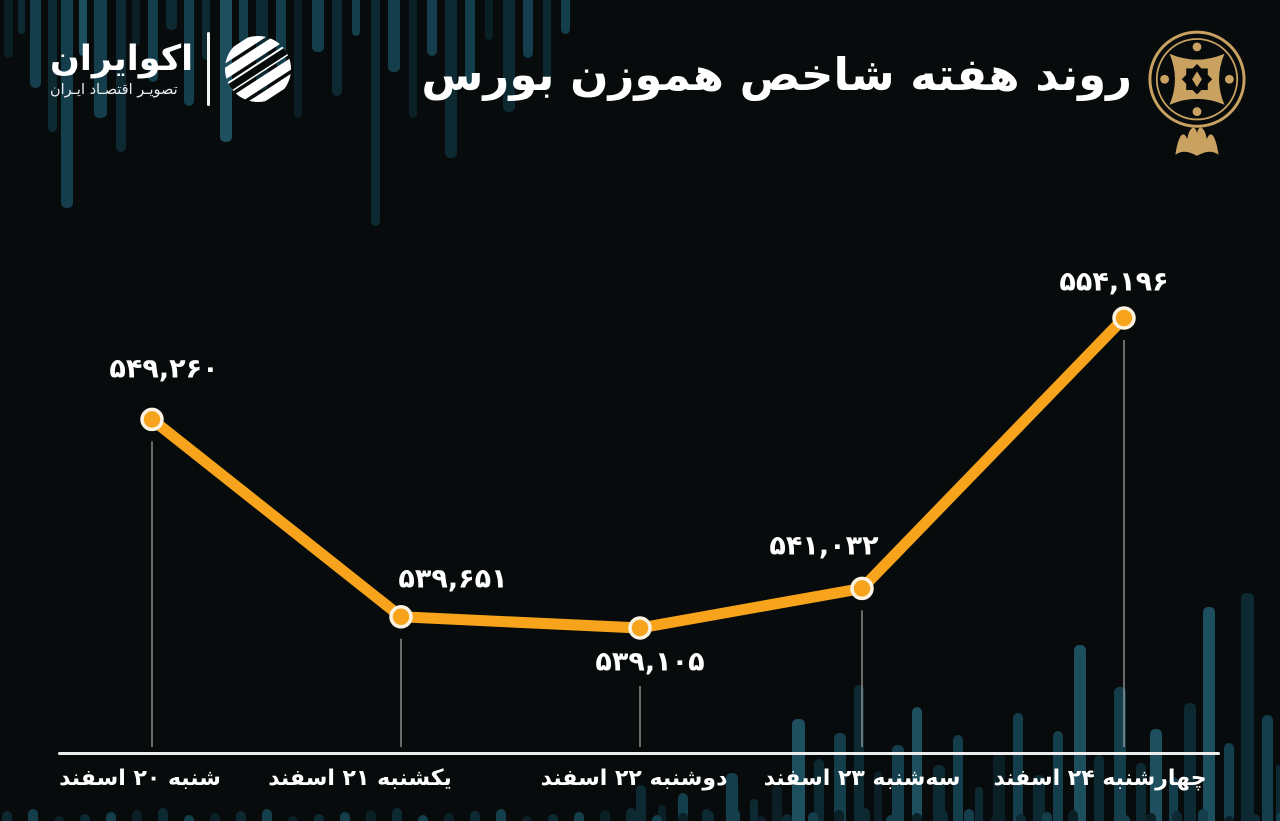  What do you see at coordinates (1197, 93) in the screenshot?
I see `bourse-gold-emblem-icon` at bounding box center [1197, 93].